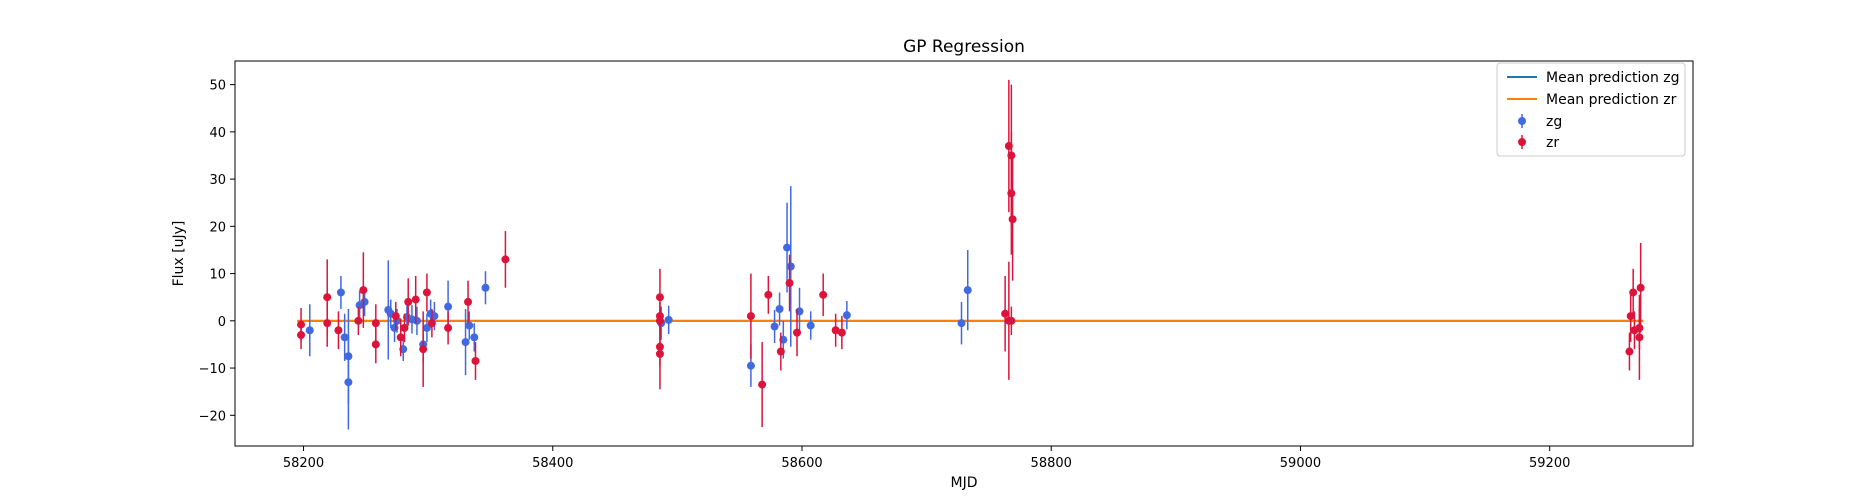 The image size is (1875, 500). Describe the element at coordinates (217, 86) in the screenshot. I see `y-tick-label: 50` at that location.